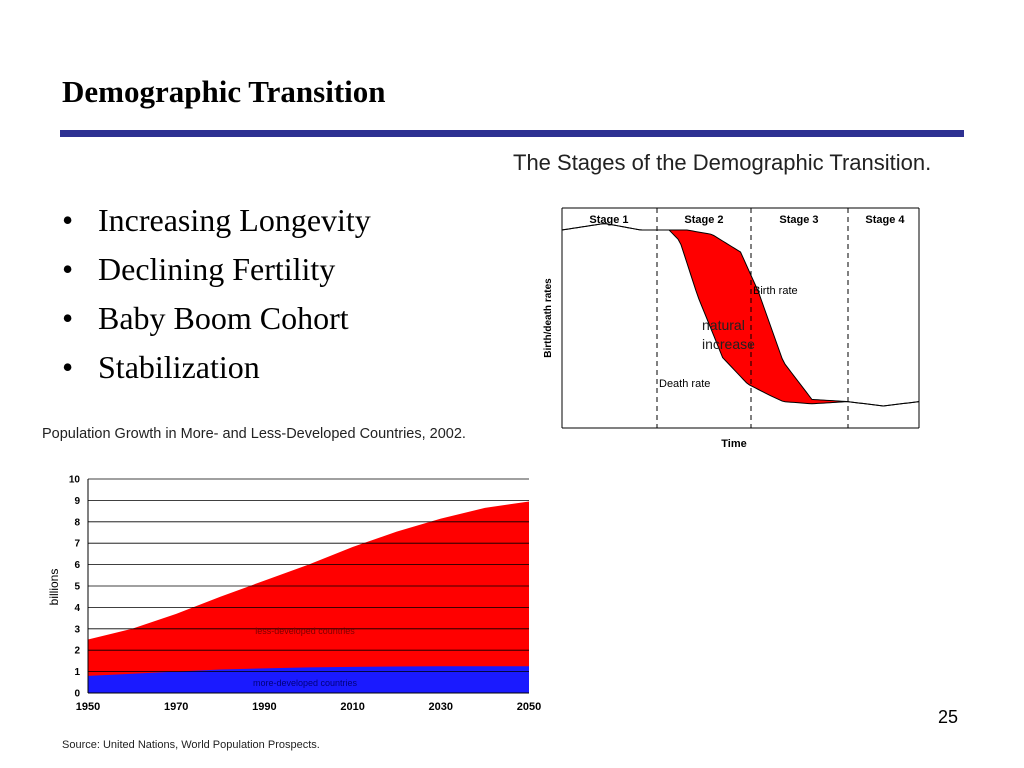  Describe the element at coordinates (179, 367) in the screenshot. I see `bullet-text: Stabilization` at that location.